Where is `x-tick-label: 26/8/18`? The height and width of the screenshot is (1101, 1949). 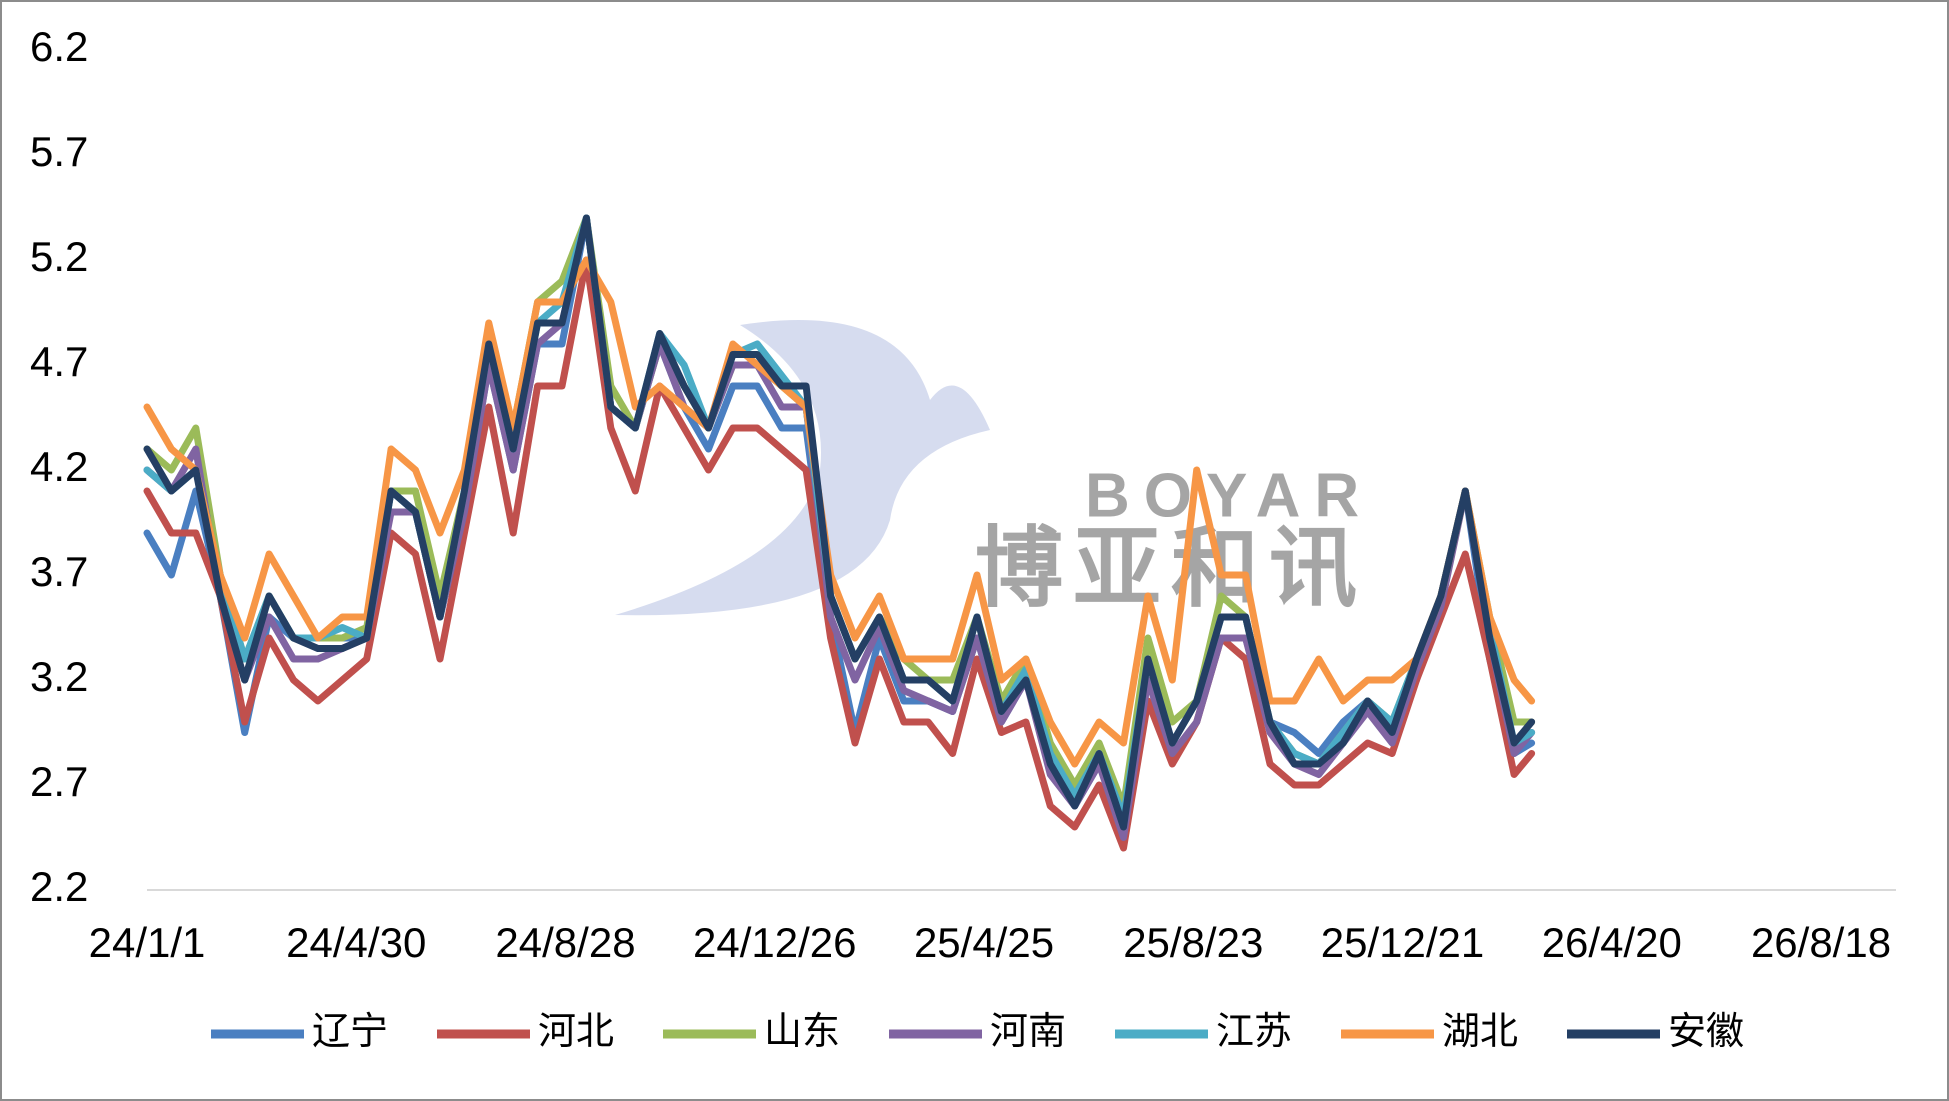
x-tick-label: 26/8/18 is located at coordinates (1821, 942).